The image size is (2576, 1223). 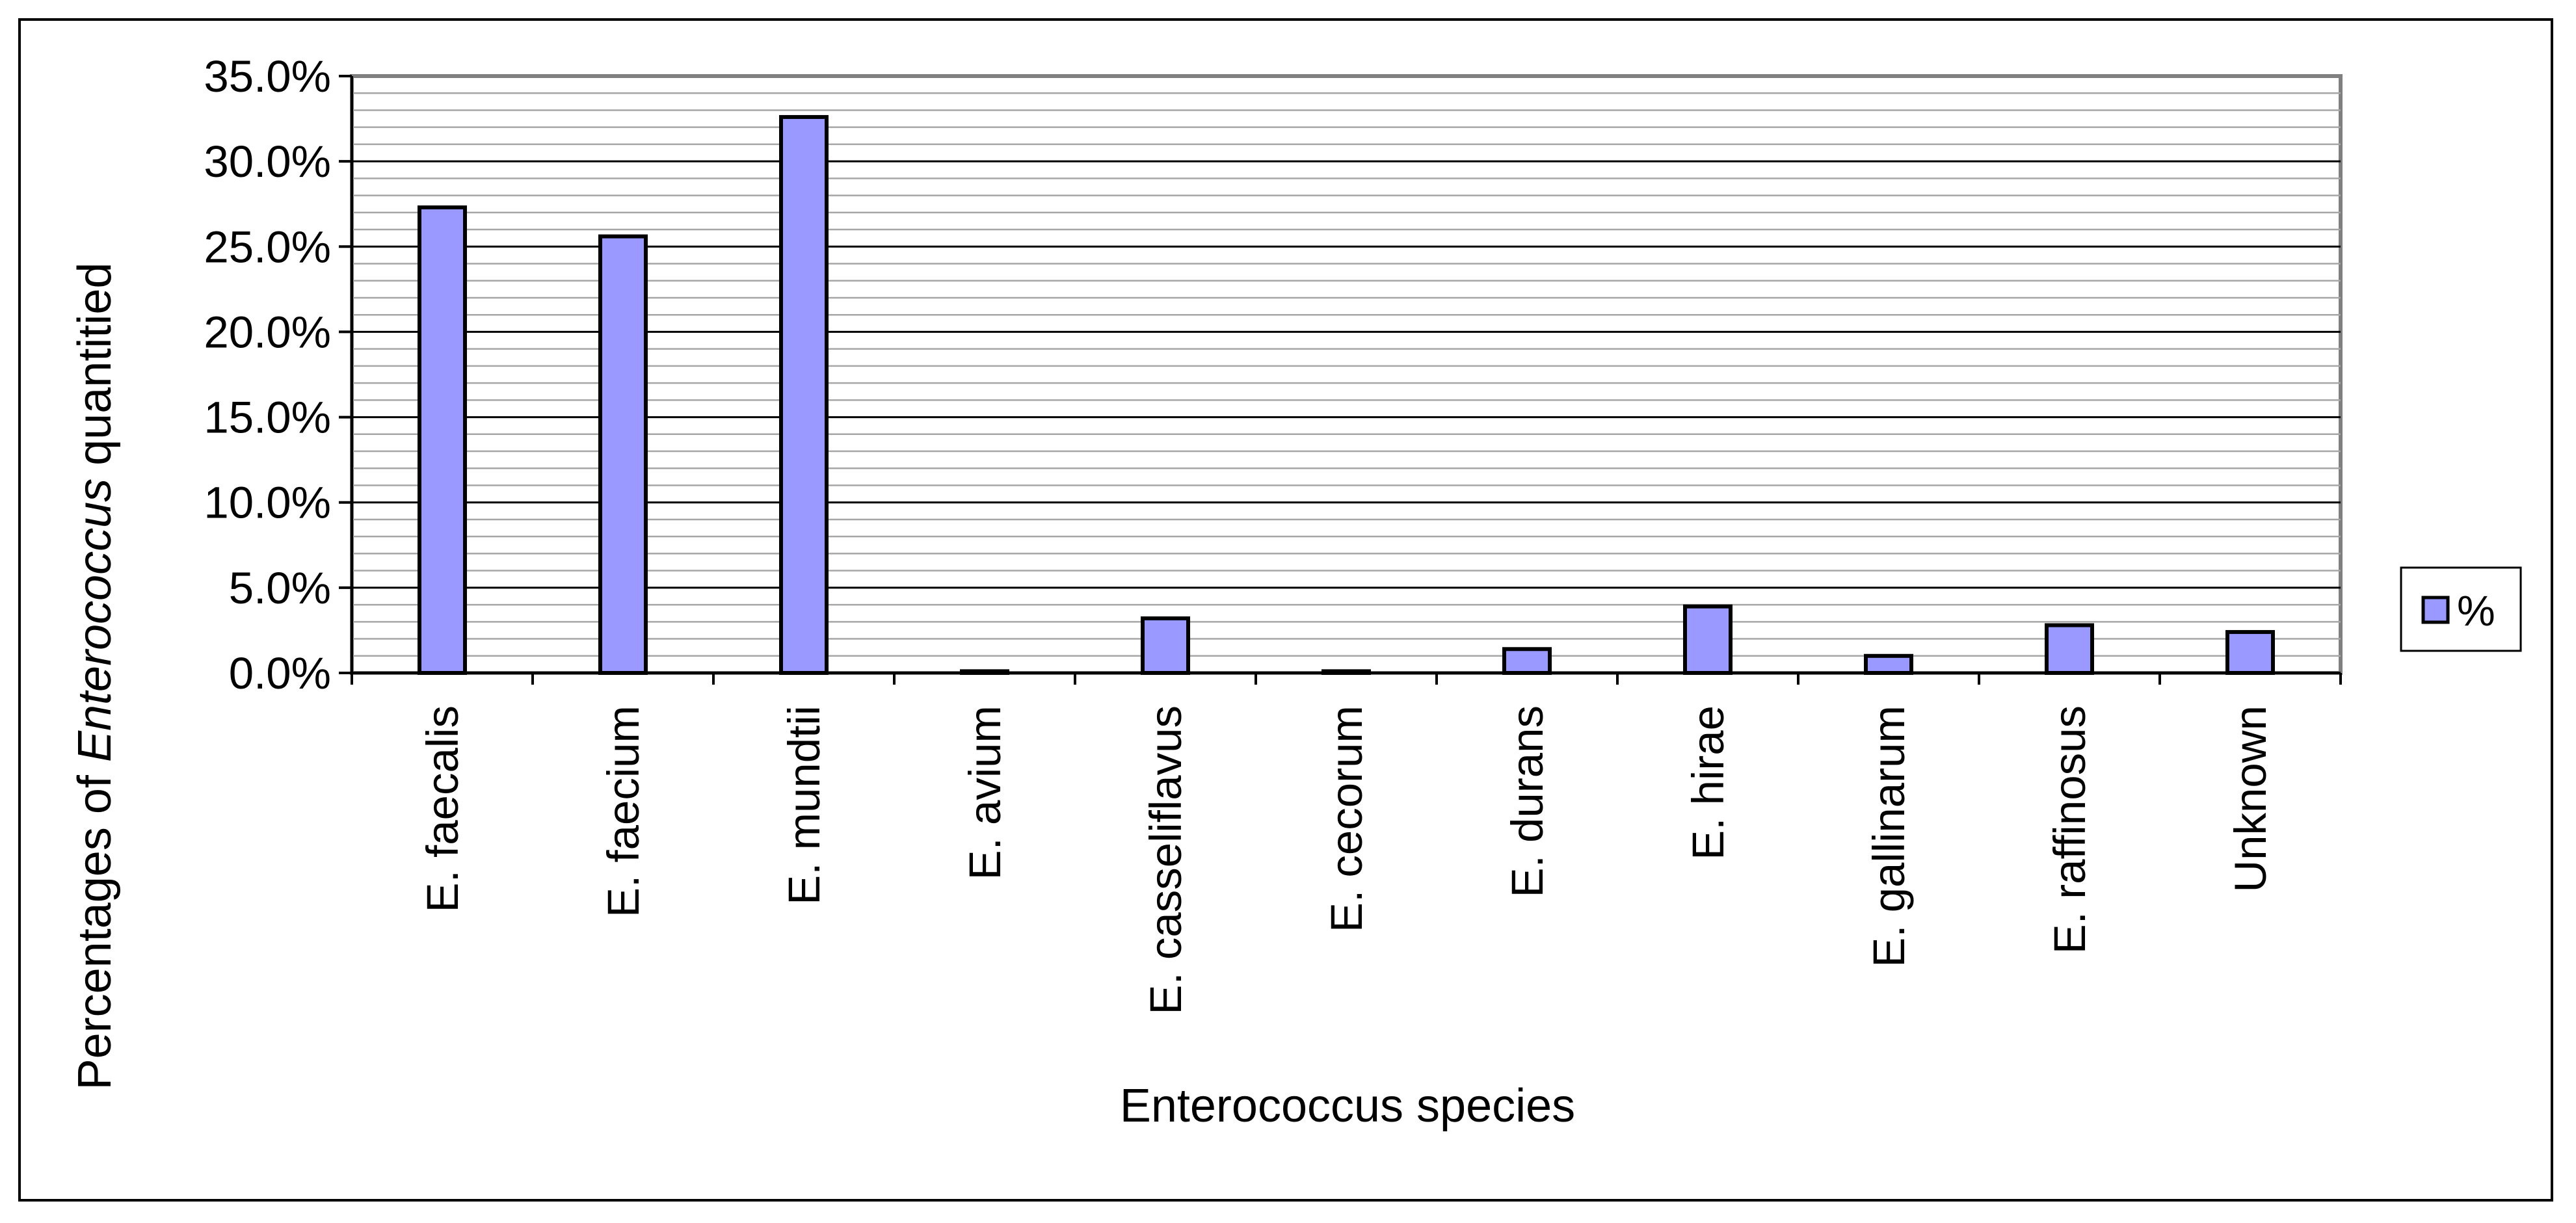 I want to click on x-category-label: E. hirae, so click(x=1708, y=782).